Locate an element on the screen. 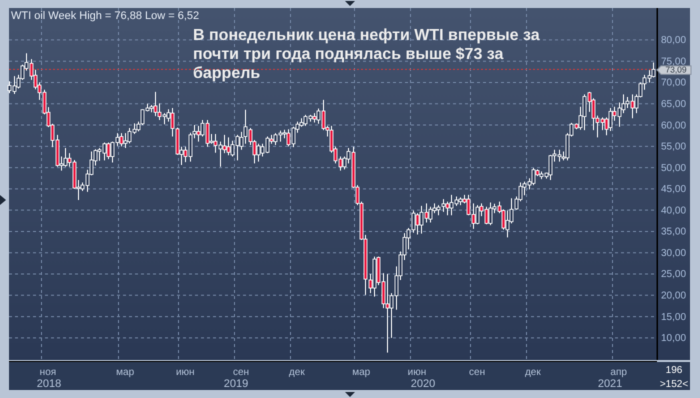  y-tick-label: 55,00 is located at coordinates (673, 147).